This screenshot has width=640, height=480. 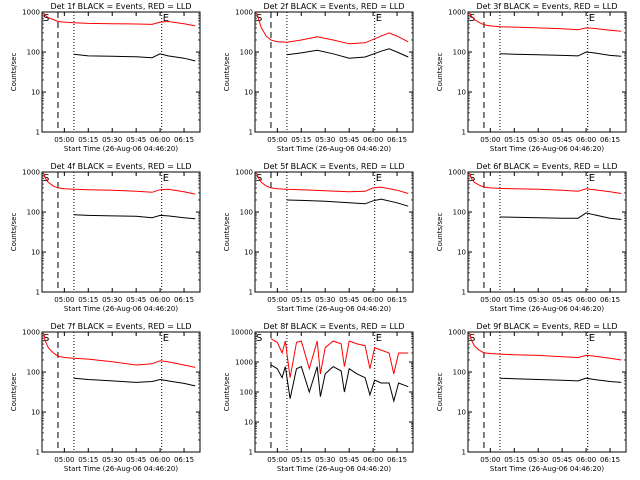 I want to click on chart-title: Det 4f BLACK = Events, RED = LLD, so click(x=120, y=166).